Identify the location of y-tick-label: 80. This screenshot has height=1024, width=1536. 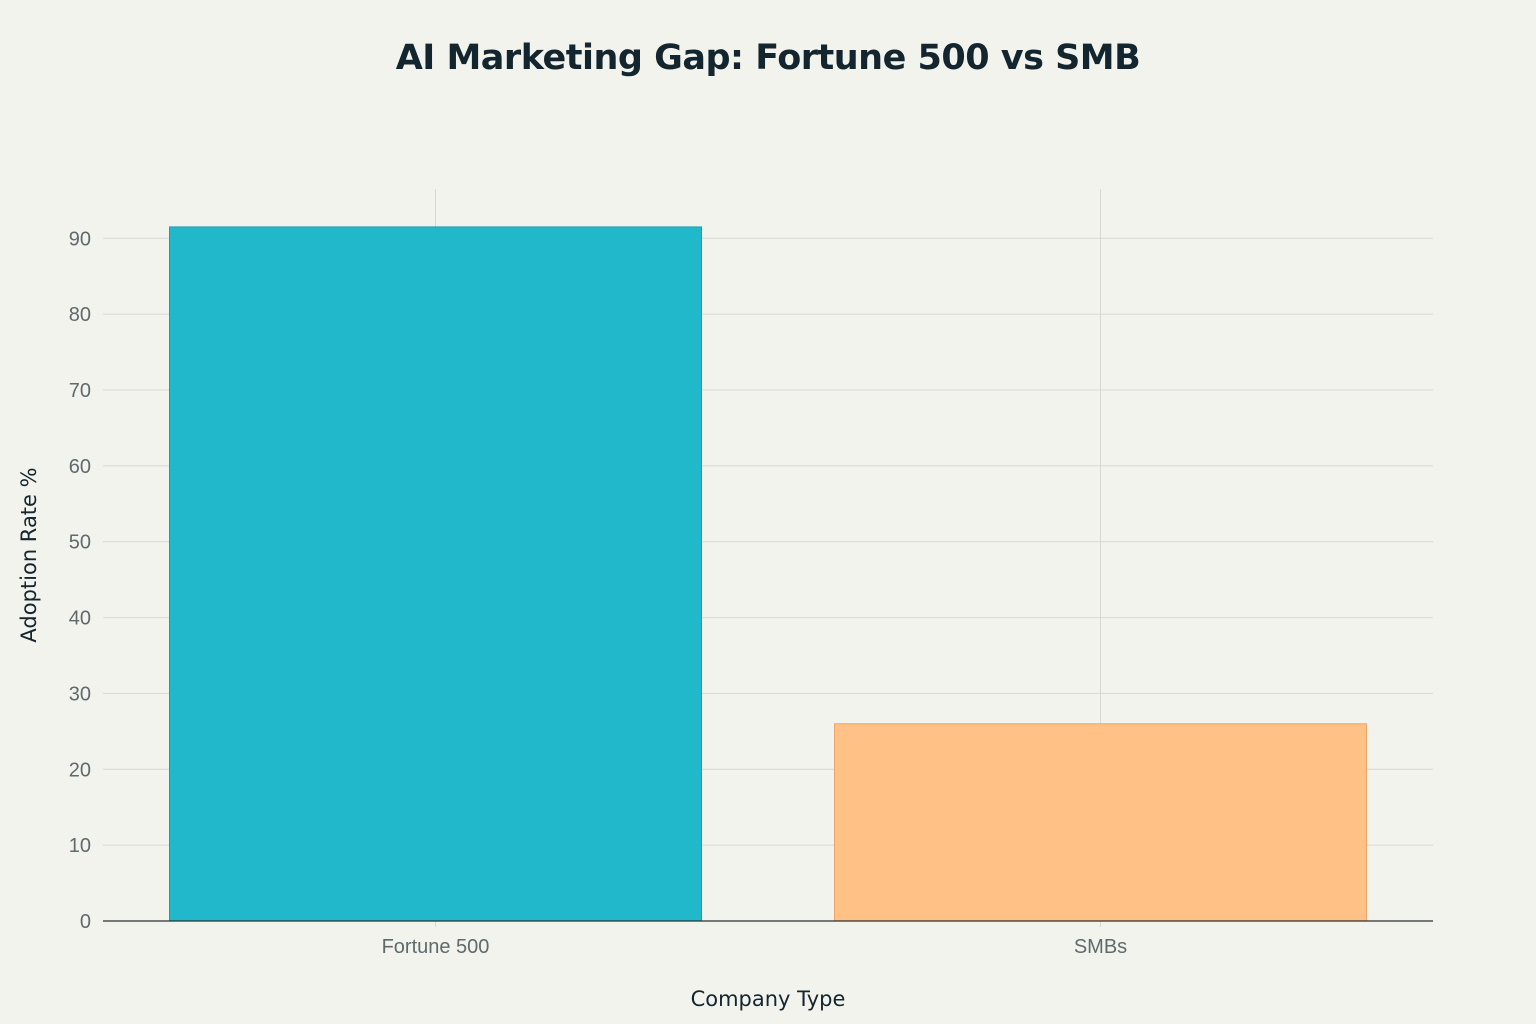
(80, 315).